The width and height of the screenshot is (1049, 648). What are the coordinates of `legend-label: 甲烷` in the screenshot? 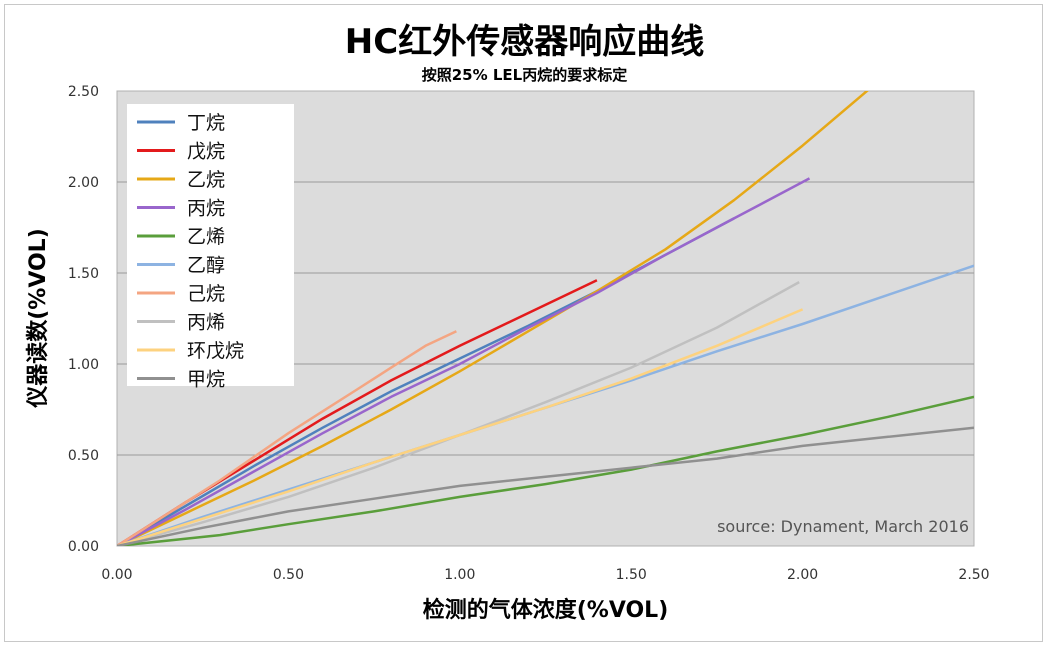 It's located at (206, 380).